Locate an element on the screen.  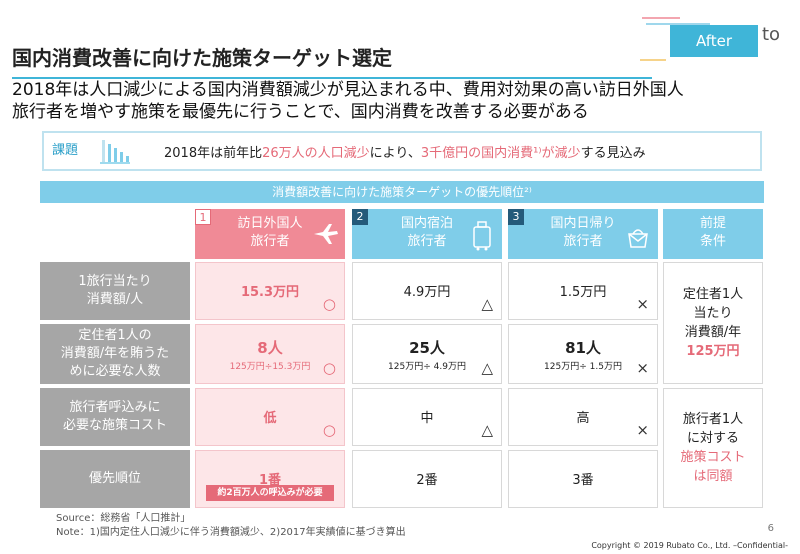
issue-text-f: する見込み is located at coordinates (613, 153).